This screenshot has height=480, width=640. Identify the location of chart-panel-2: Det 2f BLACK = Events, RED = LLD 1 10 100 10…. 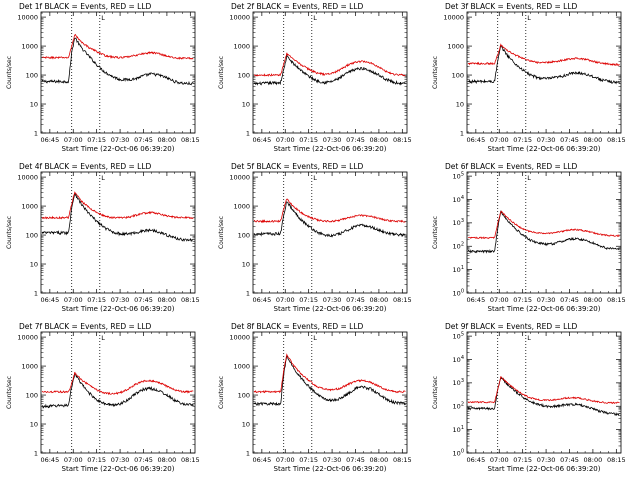
(315, 77).